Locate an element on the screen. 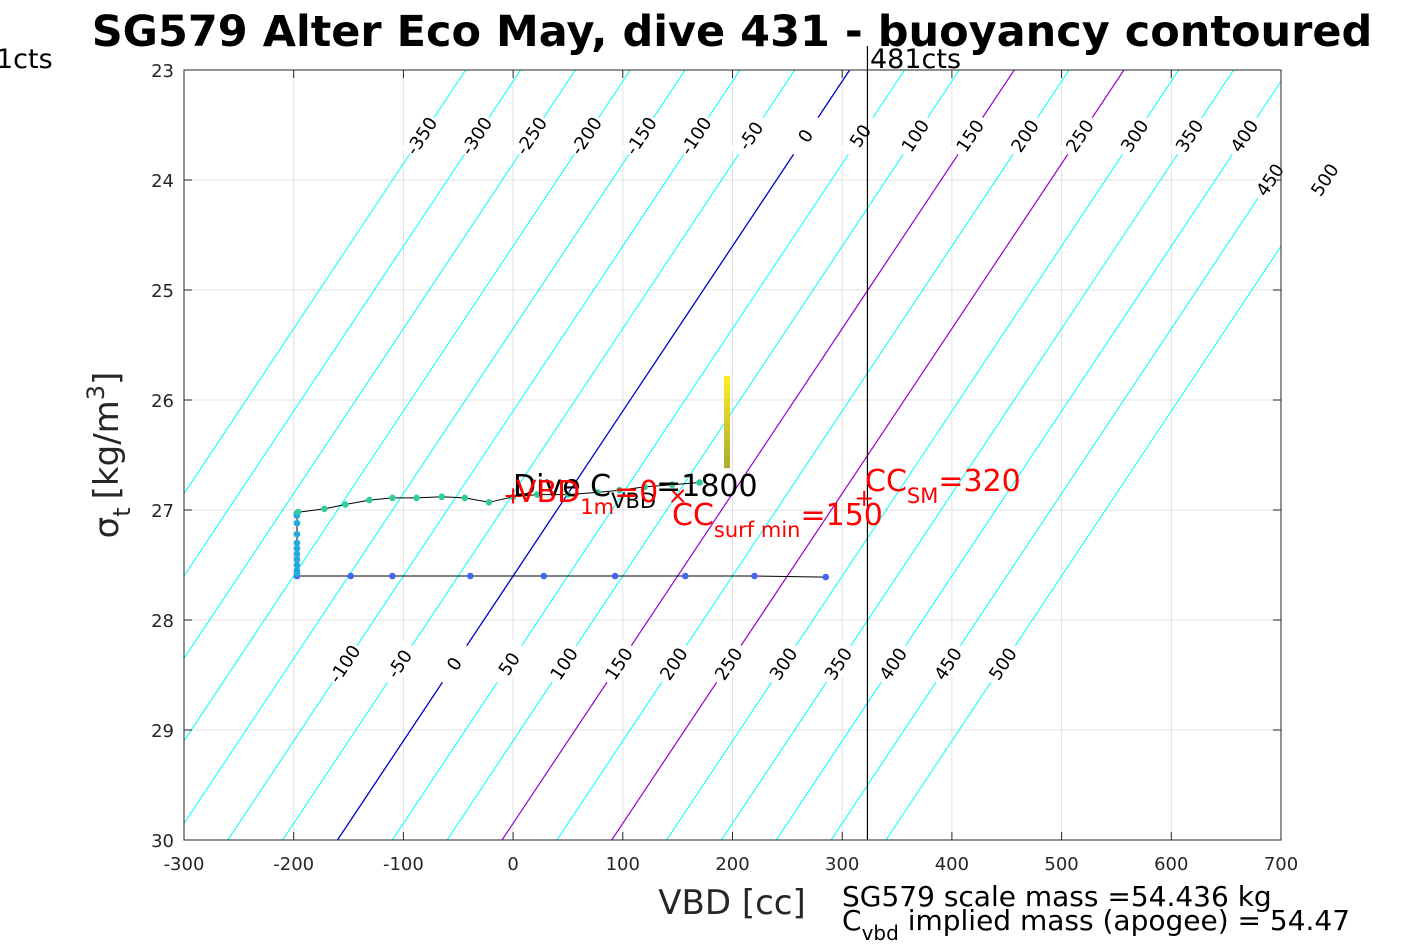 Image resolution: width=1417 pixels, height=945 pixels. x-tick-label: 100 is located at coordinates (623, 864).